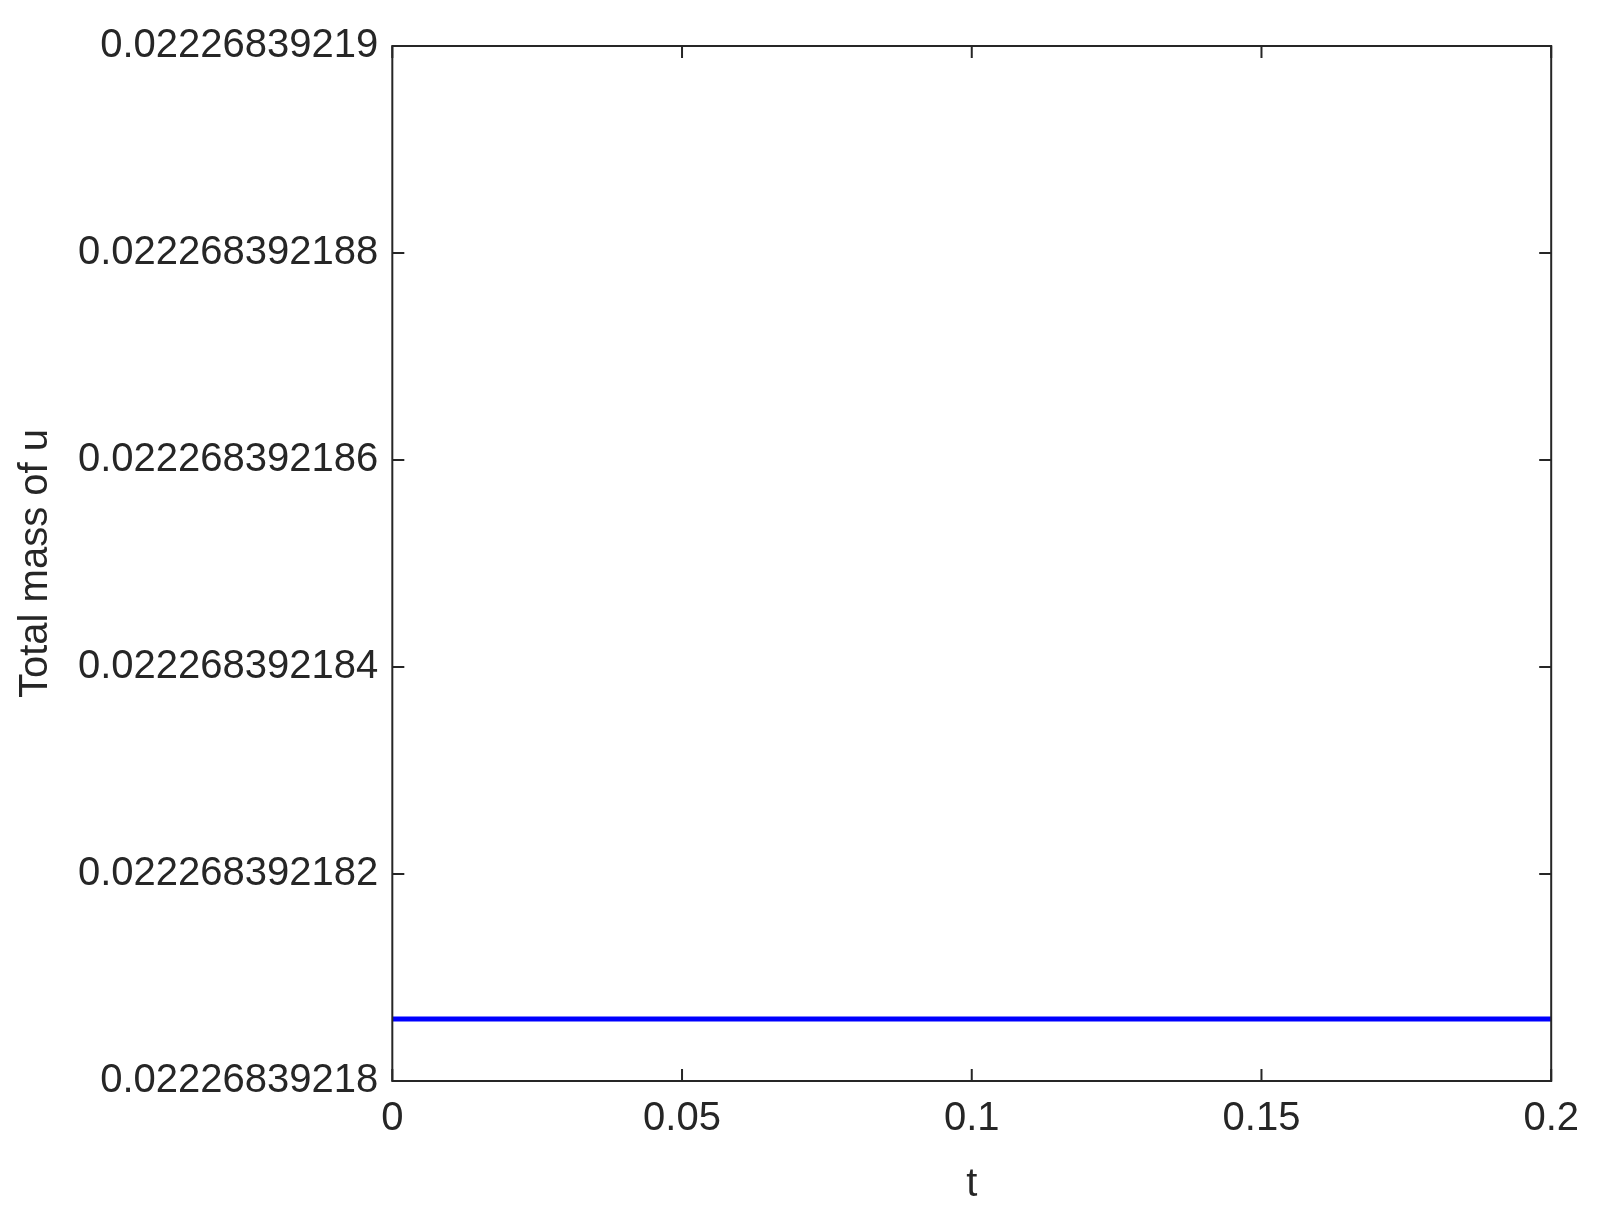  I want to click on y-tick-label: 0.02226839219, so click(239, 43).